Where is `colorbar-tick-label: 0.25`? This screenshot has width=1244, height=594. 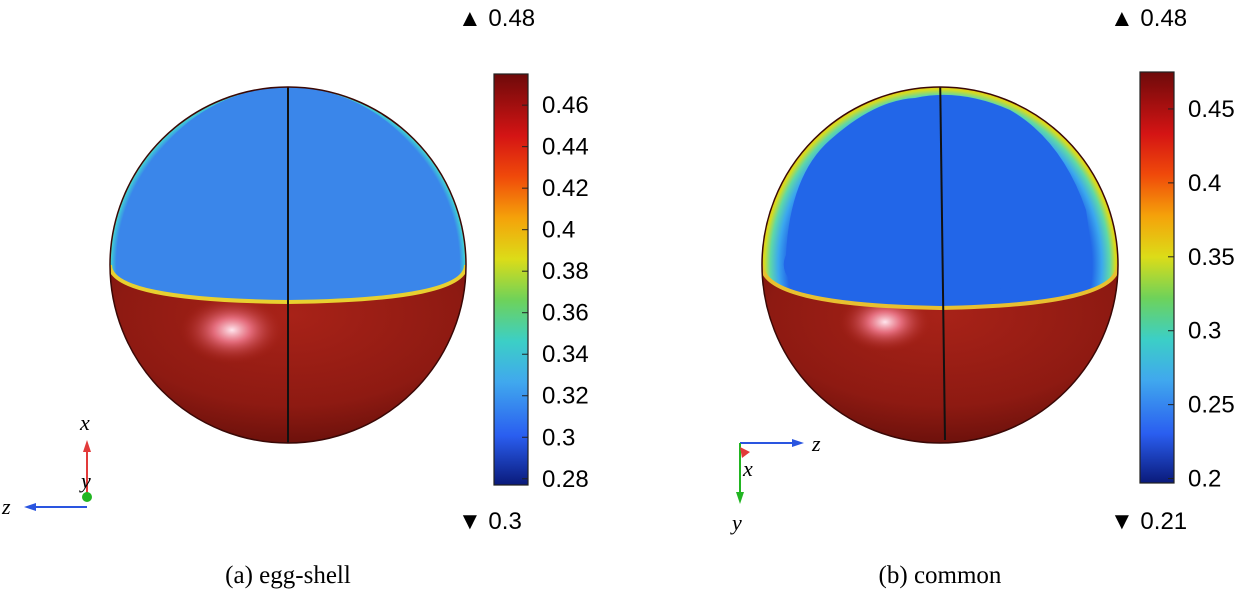 colorbar-tick-label: 0.25 is located at coordinates (1211, 405).